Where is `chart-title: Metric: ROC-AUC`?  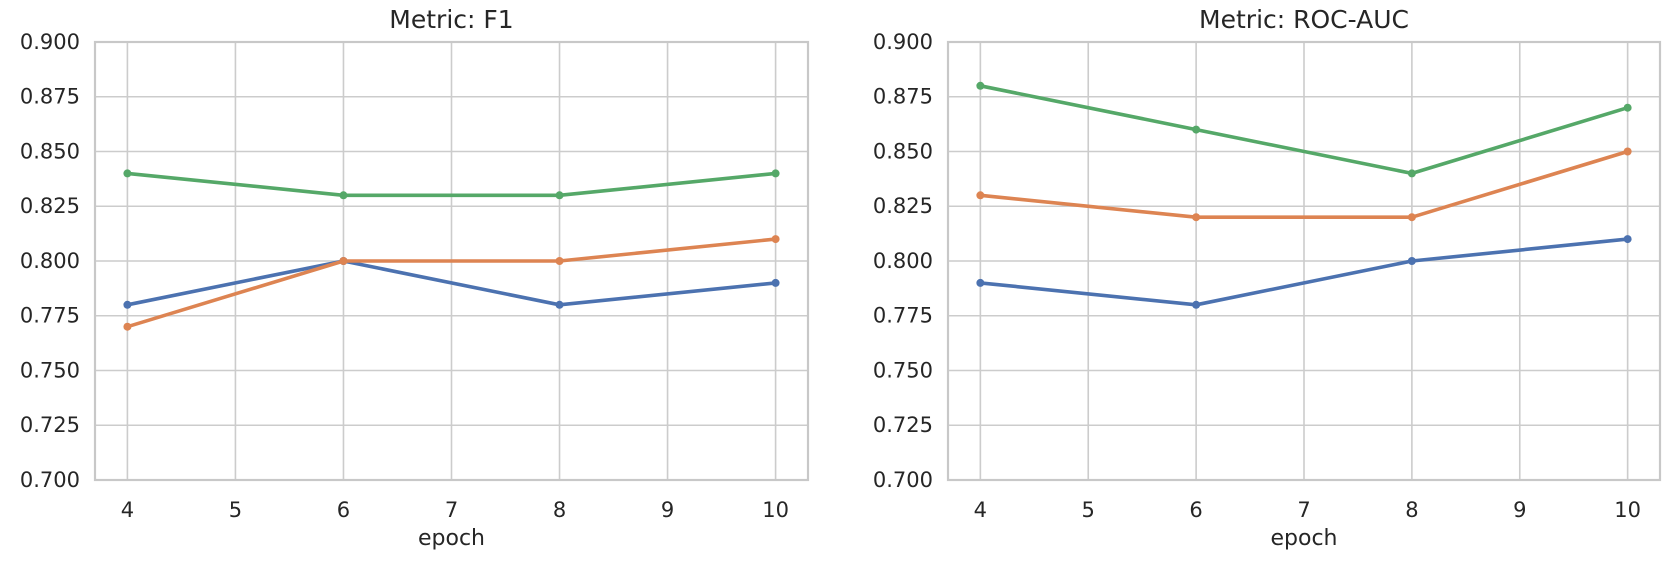
chart-title: Metric: ROC-AUC is located at coordinates (1304, 19).